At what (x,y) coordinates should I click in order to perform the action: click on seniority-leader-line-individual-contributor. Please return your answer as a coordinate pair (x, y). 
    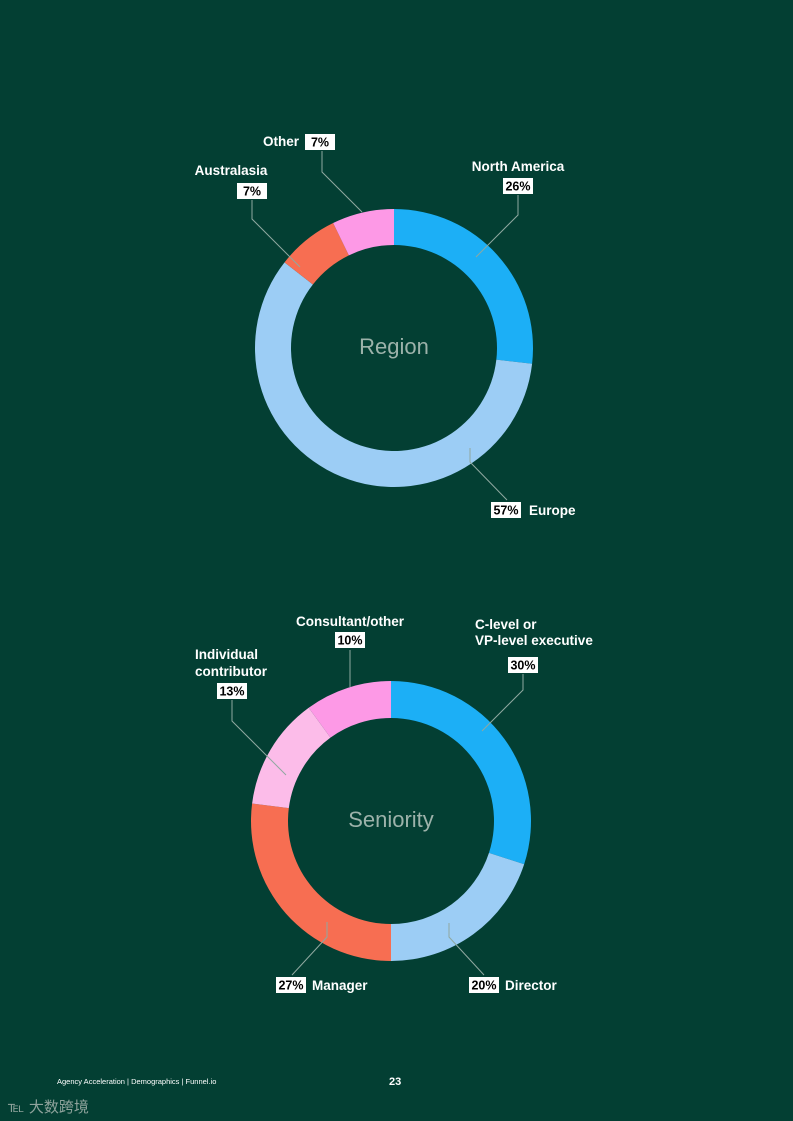
    Looking at the image, I should click on (259, 738).